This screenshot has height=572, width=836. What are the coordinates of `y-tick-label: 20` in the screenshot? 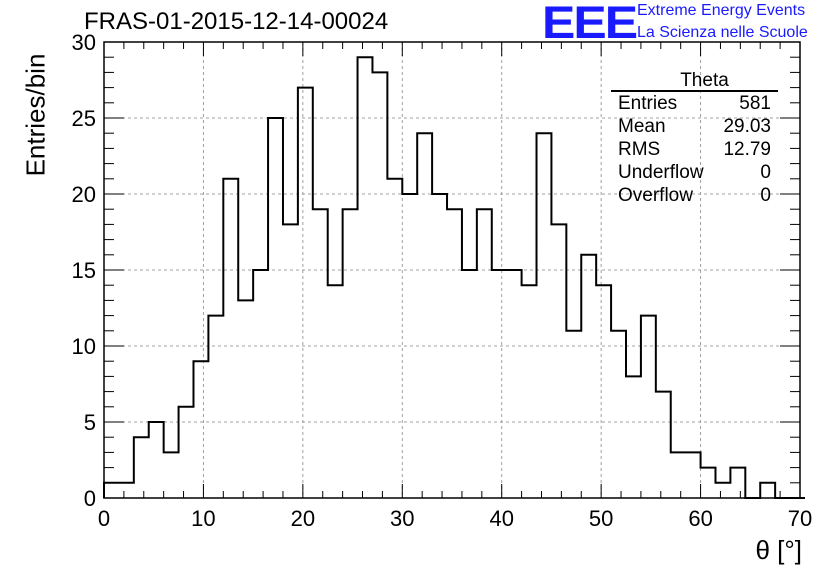 It's located at (84, 194).